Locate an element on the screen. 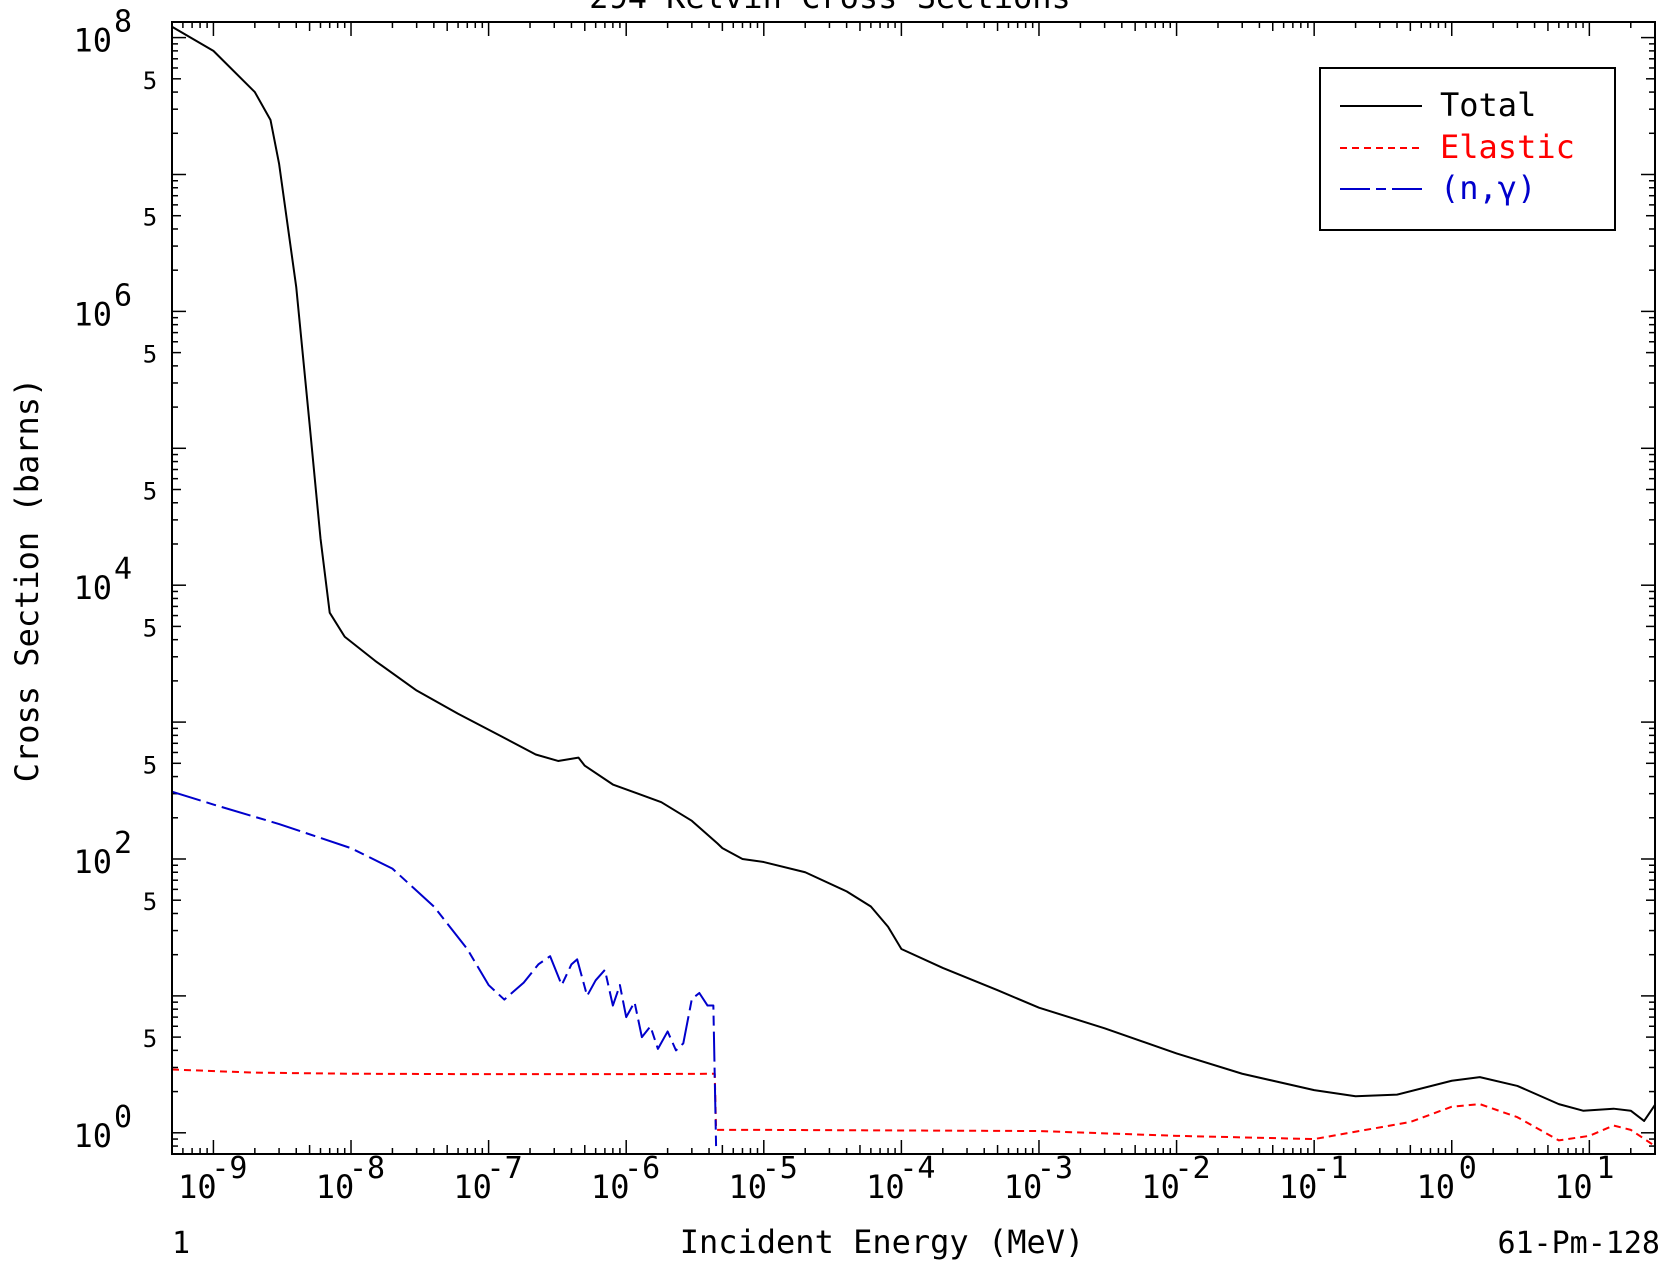 This screenshot has width=1663, height=1271. legend: Total Elastic (n,γ) is located at coordinates (1467, 149).